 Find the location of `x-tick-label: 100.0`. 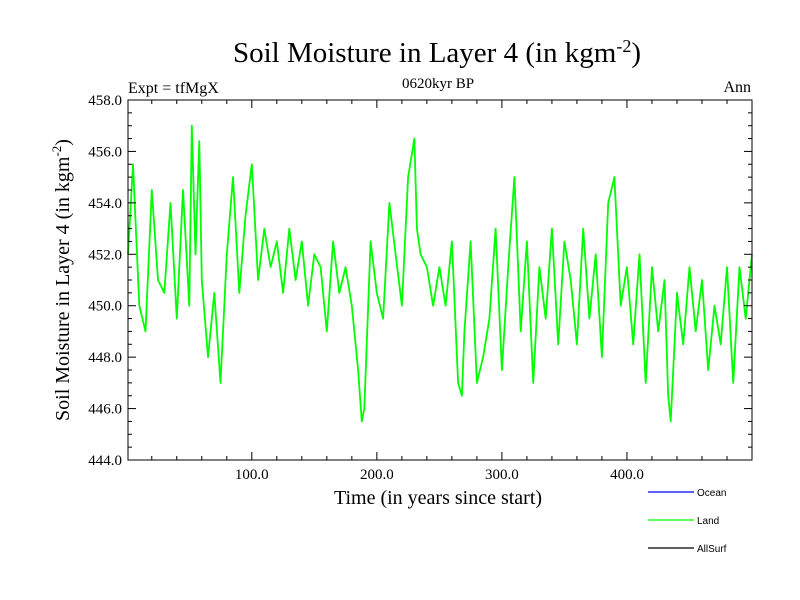

x-tick-label: 100.0 is located at coordinates (252, 475).